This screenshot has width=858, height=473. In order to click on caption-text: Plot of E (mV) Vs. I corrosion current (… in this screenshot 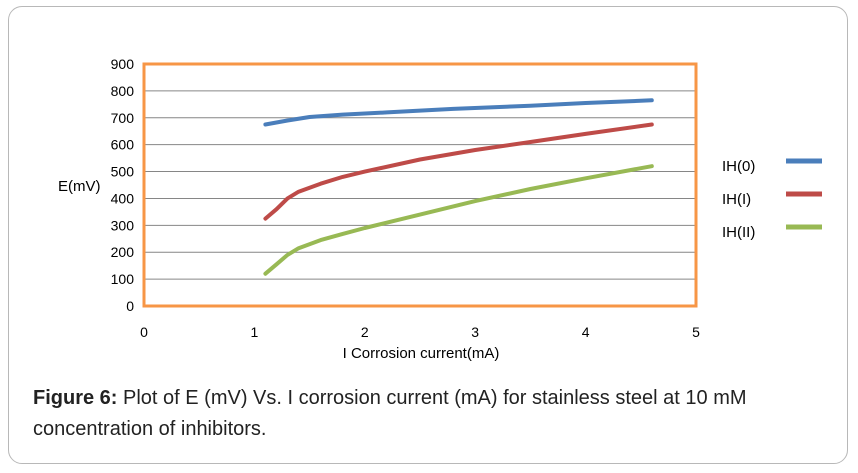, I will do `click(390, 413)`.